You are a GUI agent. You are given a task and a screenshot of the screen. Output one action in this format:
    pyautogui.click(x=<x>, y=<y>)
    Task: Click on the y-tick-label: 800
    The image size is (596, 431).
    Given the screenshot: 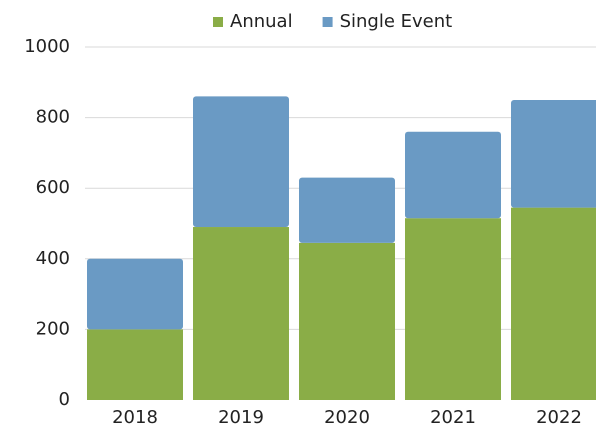 What is the action you would take?
    pyautogui.click(x=53, y=117)
    